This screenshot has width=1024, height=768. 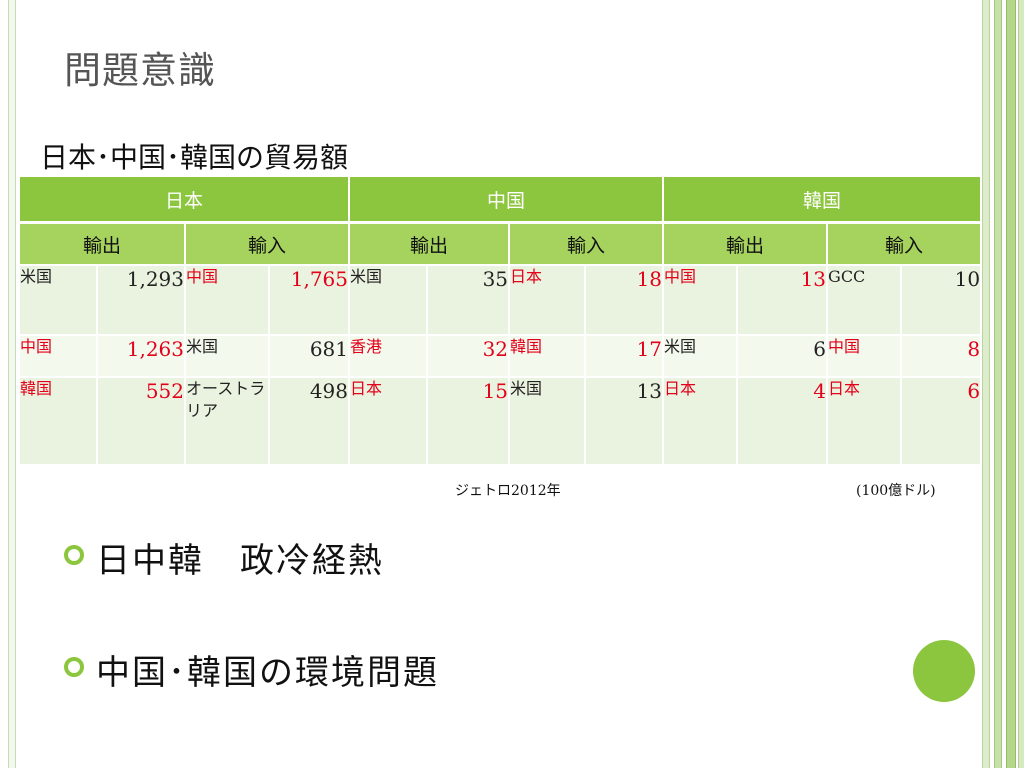 What do you see at coordinates (782, 421) in the screenshot?
I see `trade-value: 4` at bounding box center [782, 421].